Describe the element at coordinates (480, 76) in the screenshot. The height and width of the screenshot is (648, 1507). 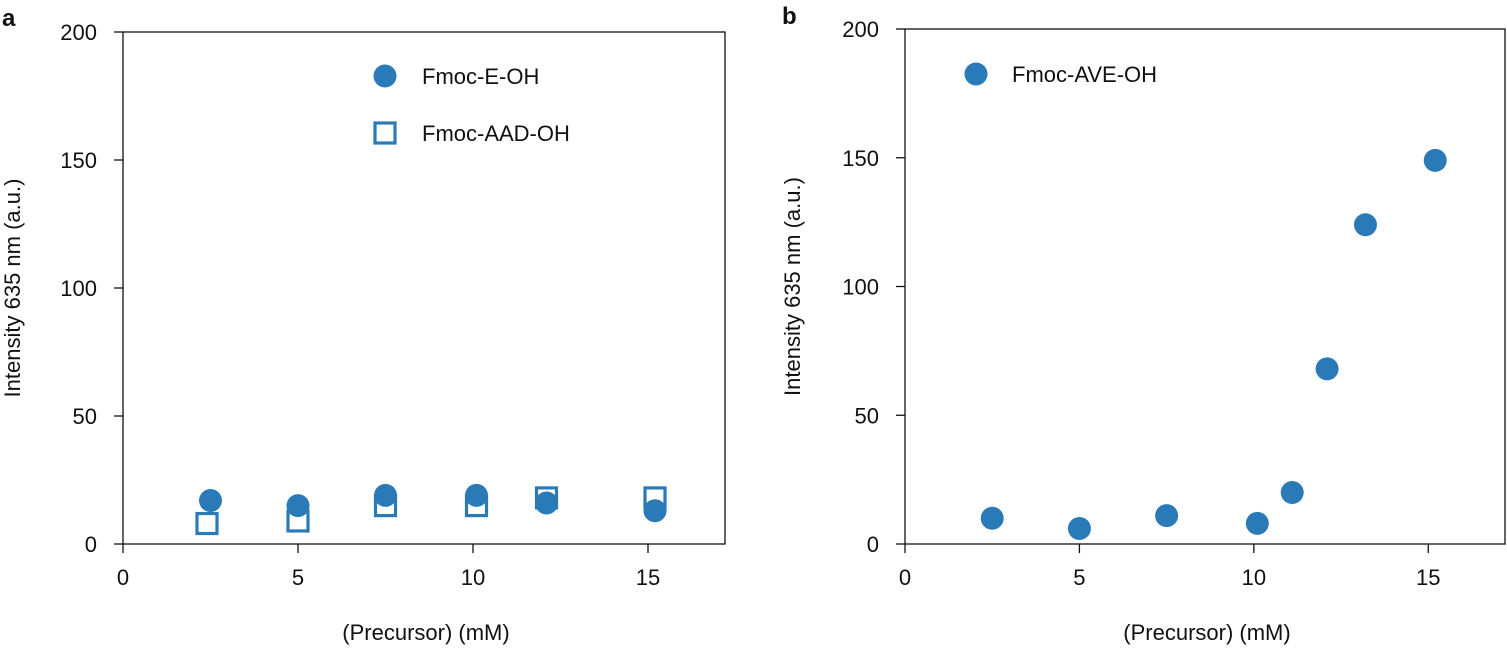
I see `legend-label: Fmoc-E-OH` at that location.